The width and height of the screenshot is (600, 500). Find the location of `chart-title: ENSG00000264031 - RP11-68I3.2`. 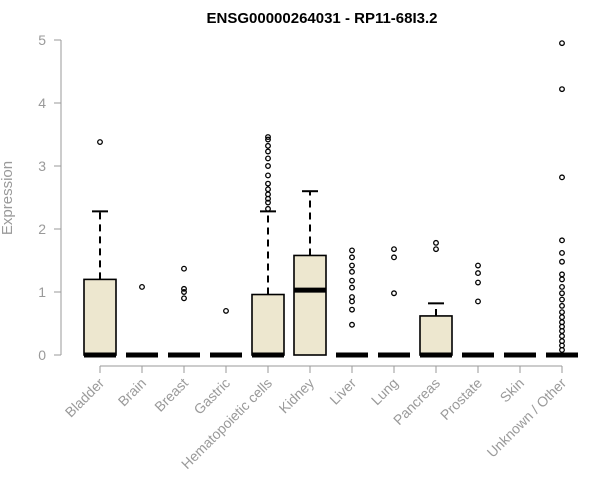

chart-title: ENSG00000264031 - RP11-68I3.2 is located at coordinates (322, 18).